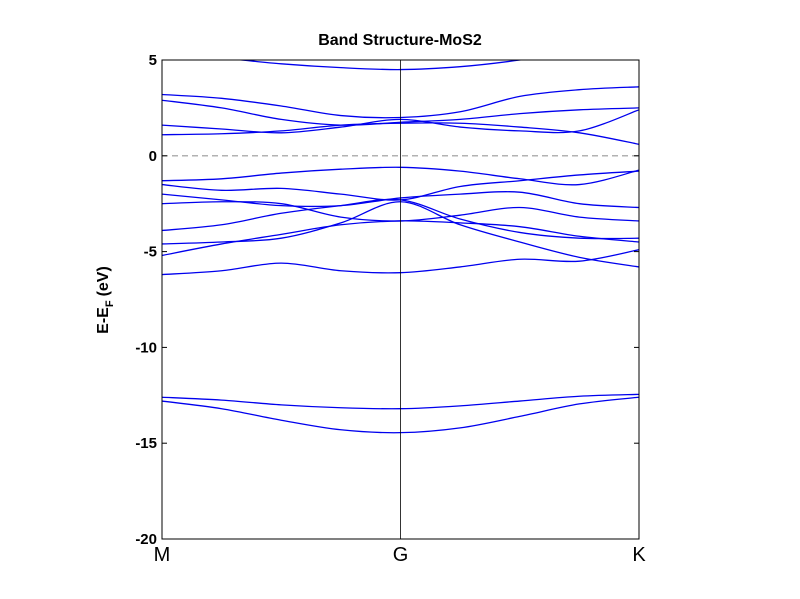  What do you see at coordinates (110, 303) in the screenshot?
I see `y-axis-label-subscript: F` at bounding box center [110, 303].